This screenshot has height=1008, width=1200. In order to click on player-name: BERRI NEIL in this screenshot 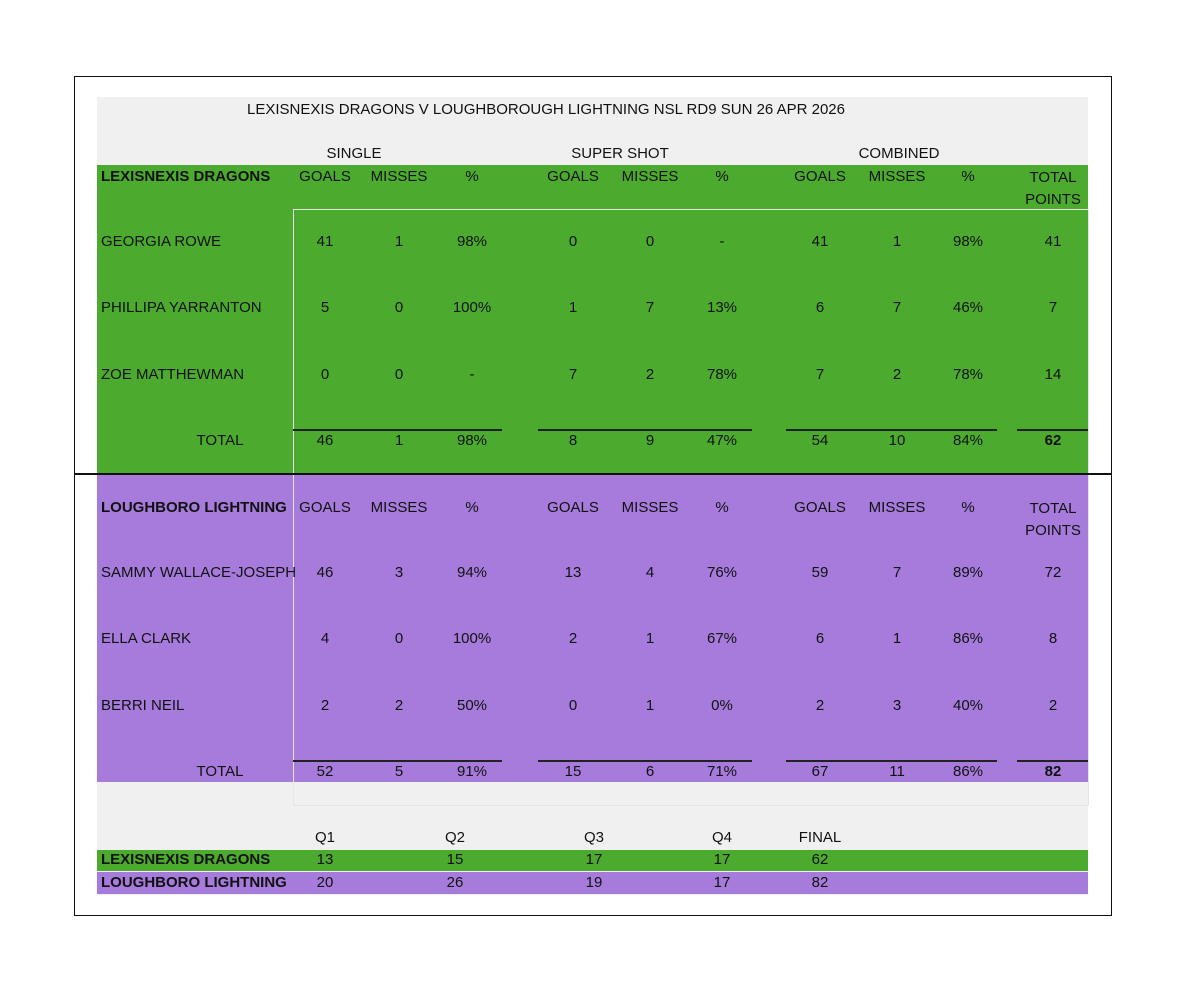, I will do `click(143, 705)`.